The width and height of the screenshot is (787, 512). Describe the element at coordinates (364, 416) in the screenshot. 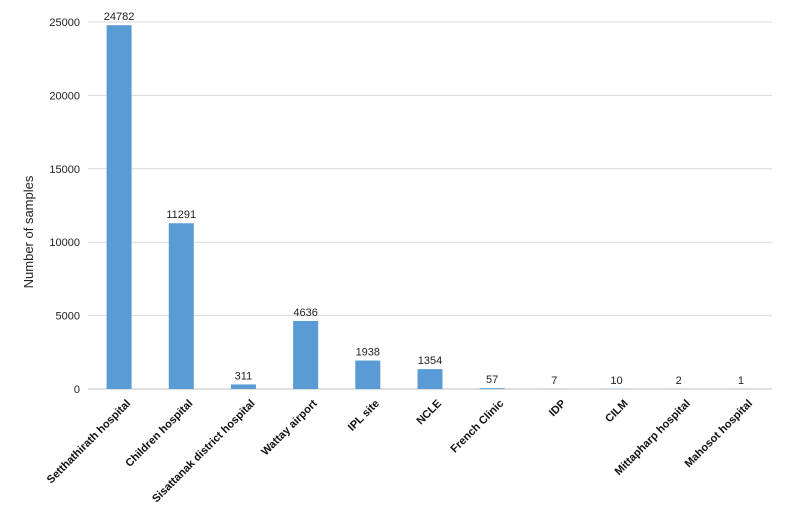

I see `x-tick-label: IPL site` at that location.